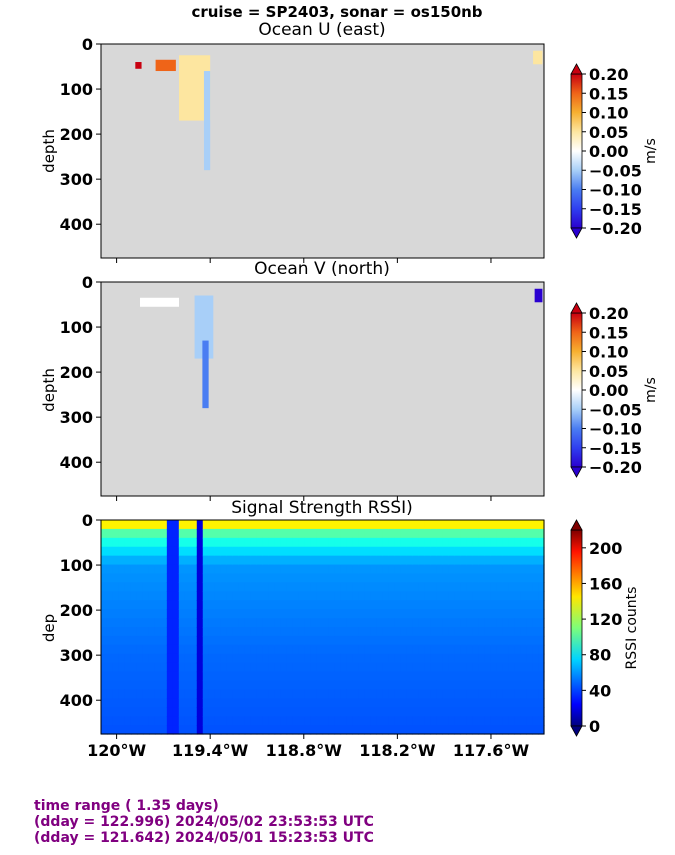 This screenshot has width=675, height=855. What do you see at coordinates (204, 838) in the screenshot?
I see `time-range-start: (dday = 121.642) 2024/05/01 15:23:53 UTC` at bounding box center [204, 838].